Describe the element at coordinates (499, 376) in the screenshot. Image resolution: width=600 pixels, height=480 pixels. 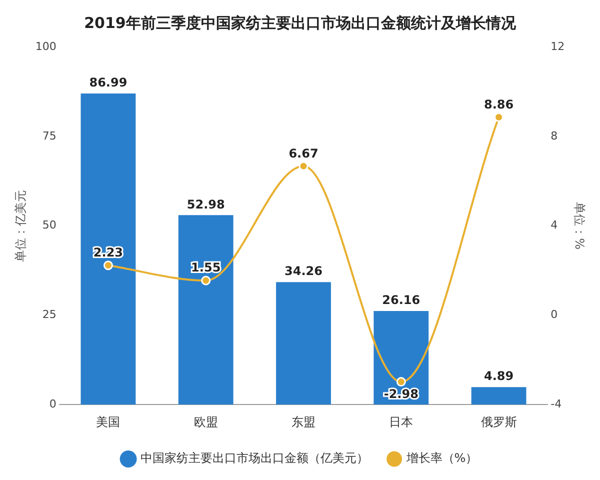
I see `data-label: 4.89` at that location.